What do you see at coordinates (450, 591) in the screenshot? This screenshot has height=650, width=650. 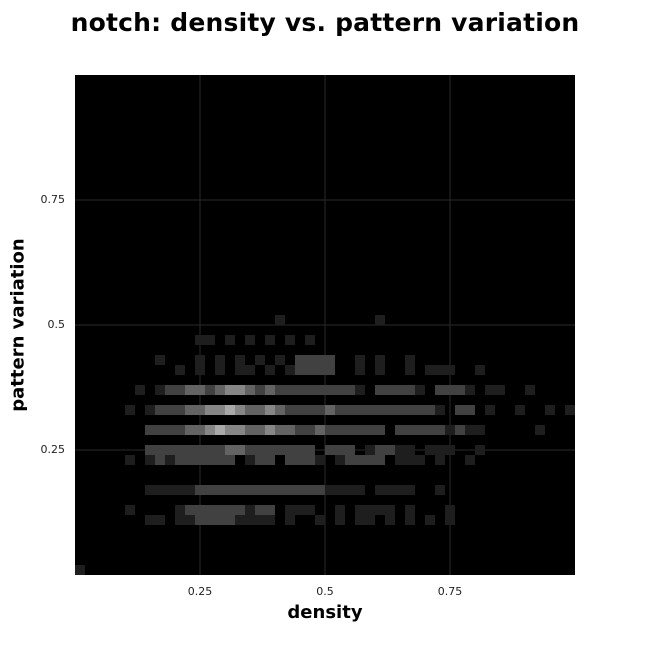 I see `x-tick-label-2: 0.75` at bounding box center [450, 591].